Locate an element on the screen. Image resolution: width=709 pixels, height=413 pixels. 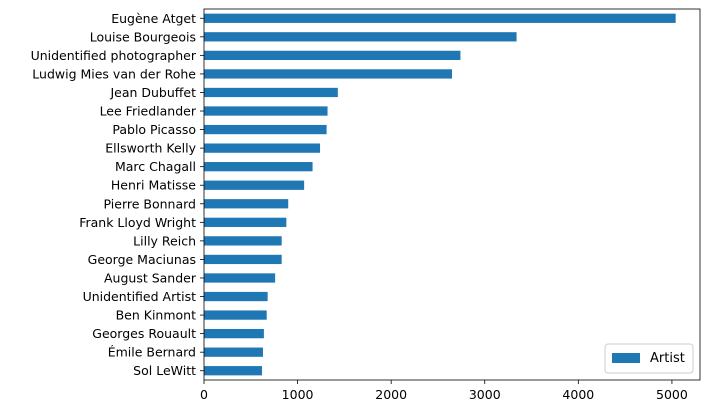
x-tick-label: 0 is located at coordinates (204, 394).